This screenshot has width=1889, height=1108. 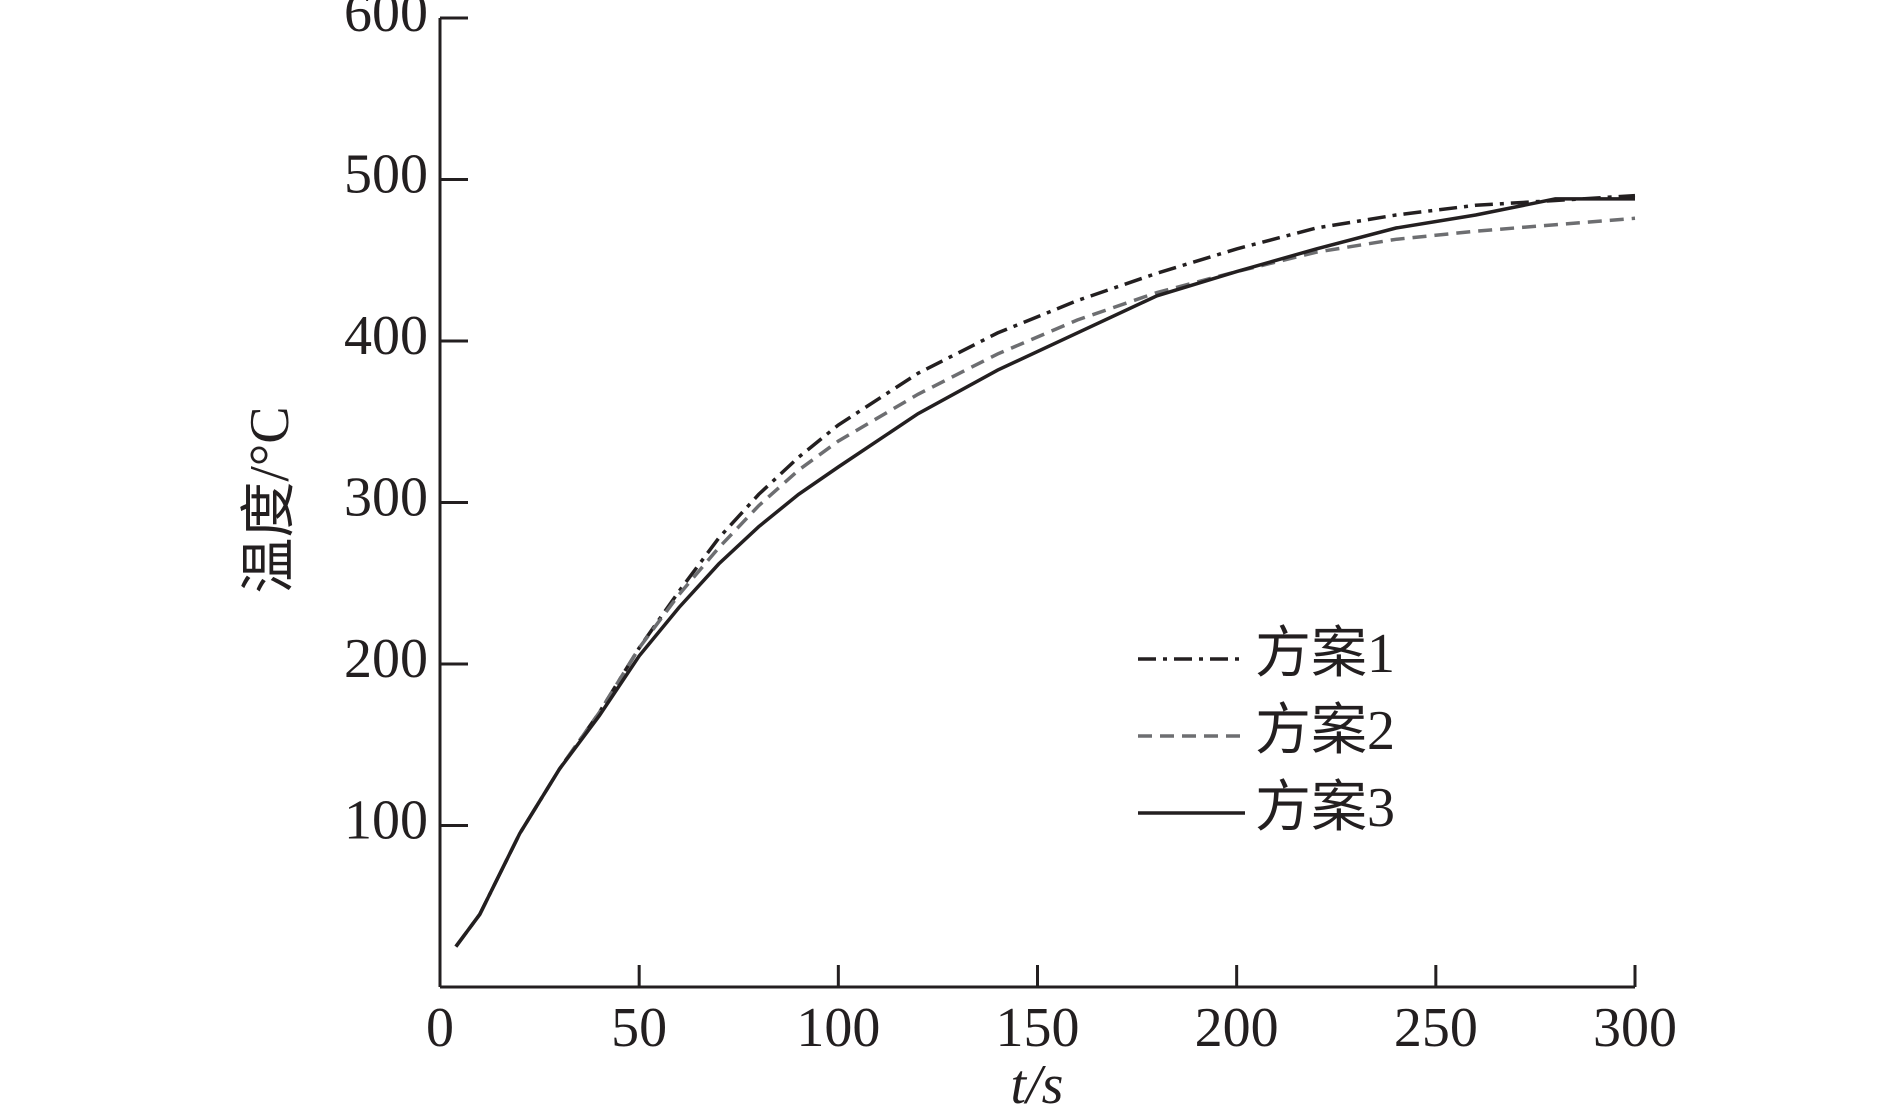 What do you see at coordinates (440, 1028) in the screenshot?
I see `x-tick-label: 0` at bounding box center [440, 1028].